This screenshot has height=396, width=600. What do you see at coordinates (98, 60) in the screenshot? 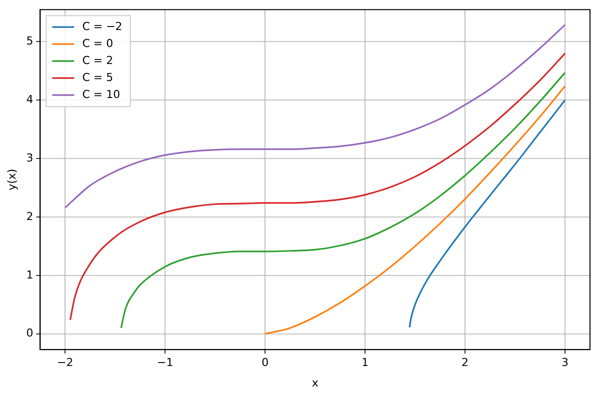
I see `legend-label: C = 2` at bounding box center [98, 60].